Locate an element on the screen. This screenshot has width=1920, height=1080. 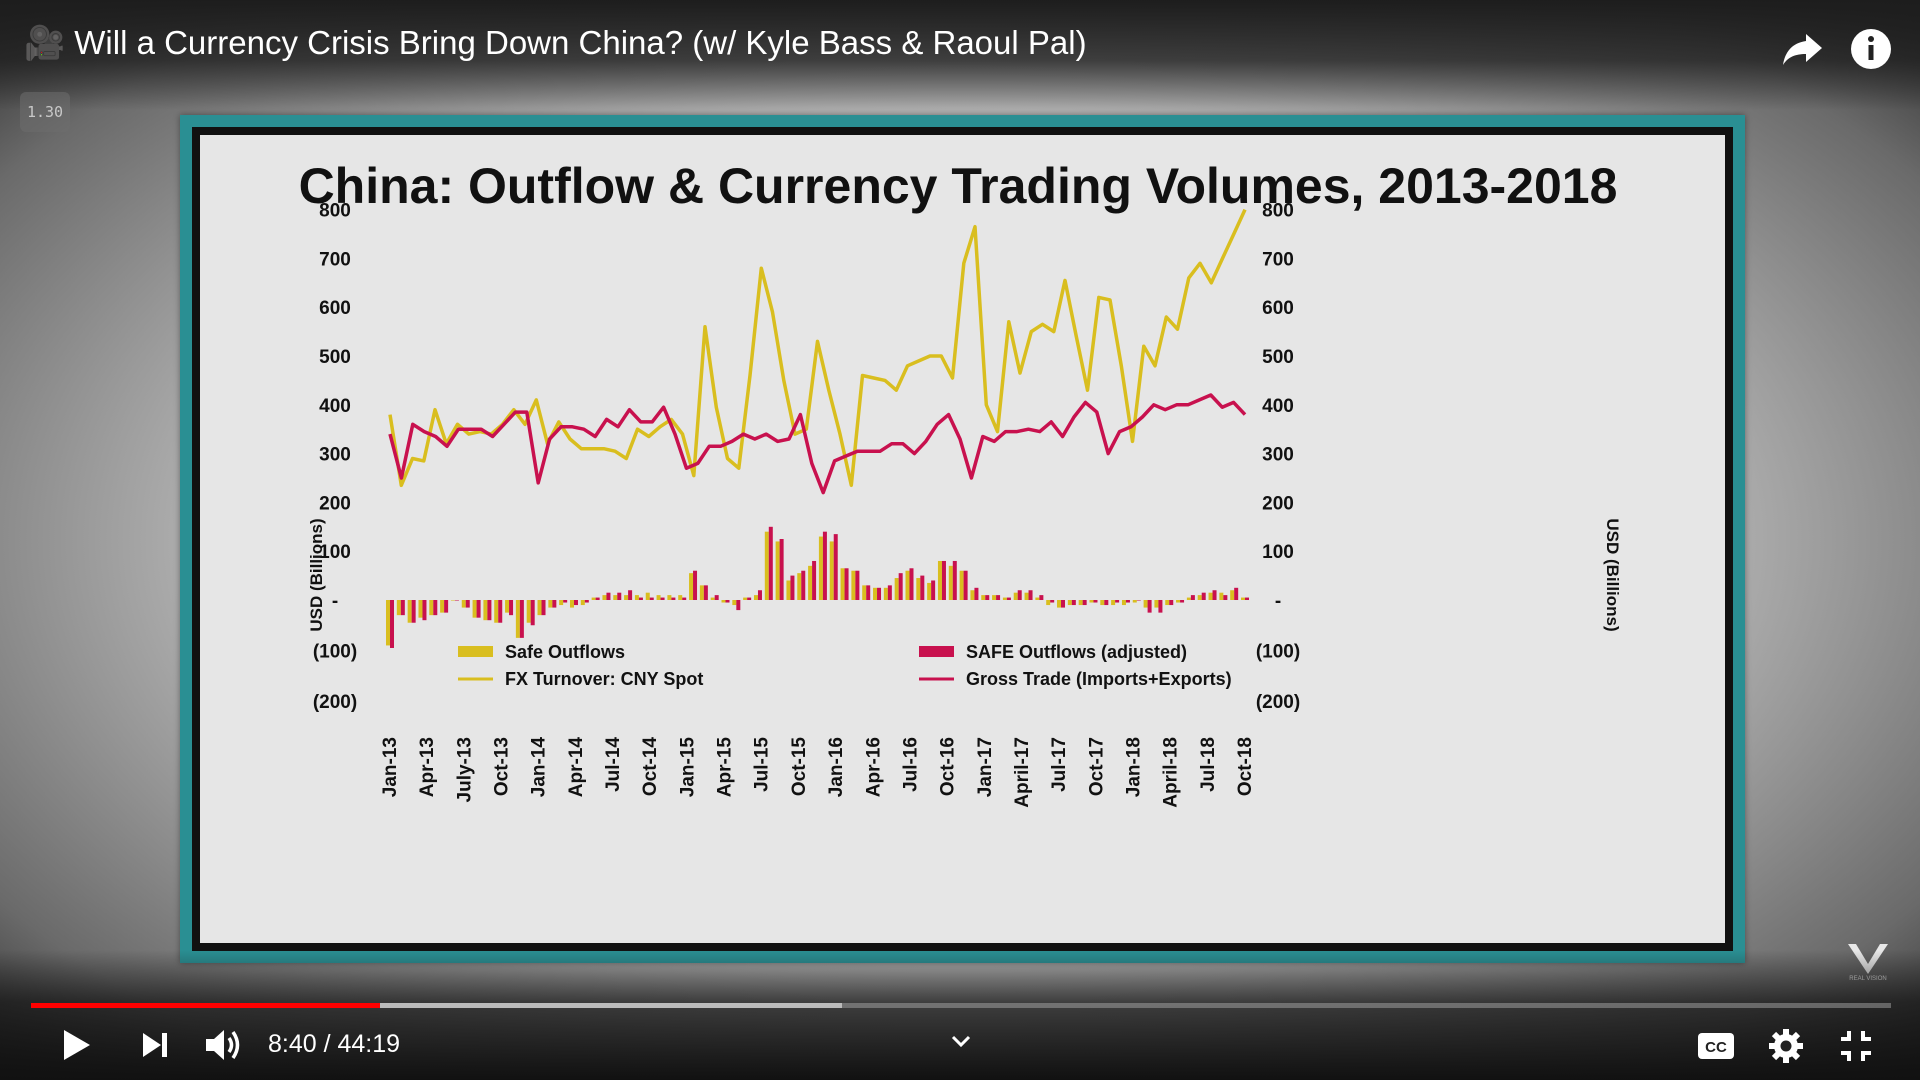
x-tick-label: Apr-16 is located at coordinates (873, 767).